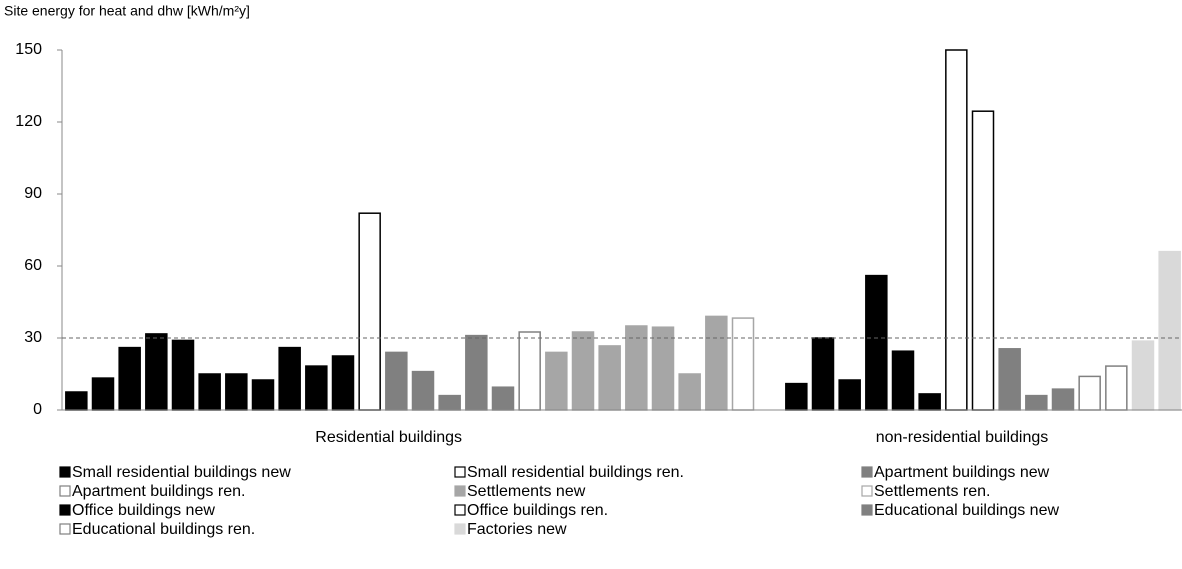 The image size is (1182, 569). What do you see at coordinates (163, 529) in the screenshot?
I see `legend-label: Educational buildings ren.` at bounding box center [163, 529].